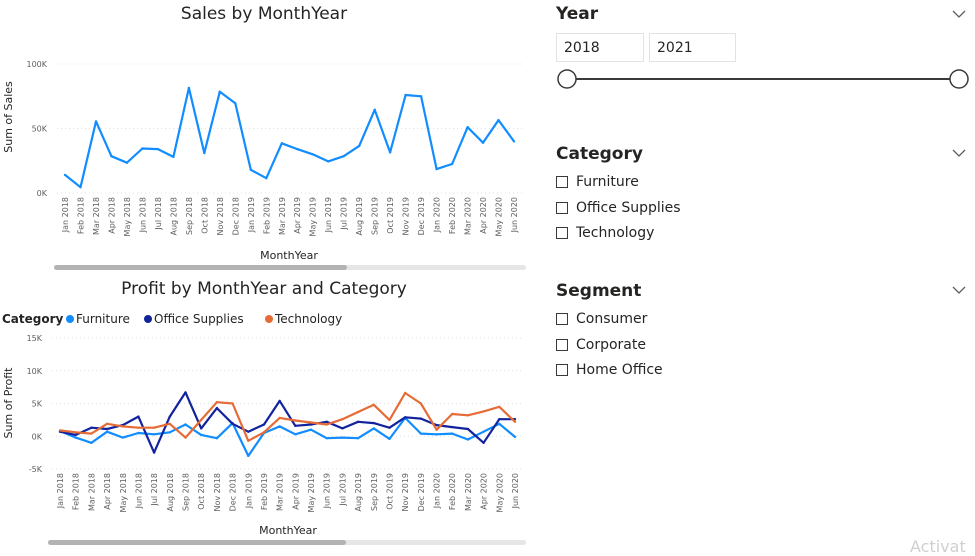  What do you see at coordinates (600, 47) in the screenshot?
I see `year-start-input: 2018` at bounding box center [600, 47].